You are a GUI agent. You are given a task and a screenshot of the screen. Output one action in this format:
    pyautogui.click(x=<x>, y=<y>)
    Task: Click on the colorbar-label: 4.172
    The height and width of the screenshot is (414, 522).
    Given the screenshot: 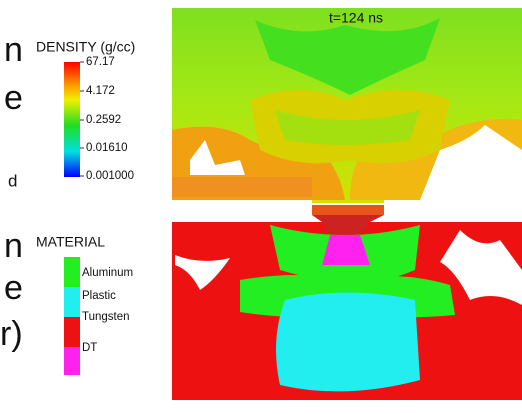 What is the action you would take?
    pyautogui.click(x=100, y=91)
    